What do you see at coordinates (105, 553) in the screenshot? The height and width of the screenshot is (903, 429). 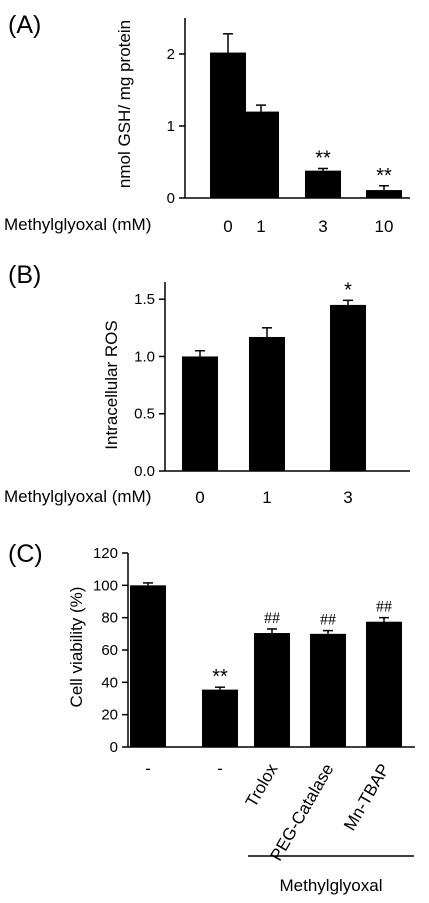 I see `y-tick-label: 120` at bounding box center [105, 553].